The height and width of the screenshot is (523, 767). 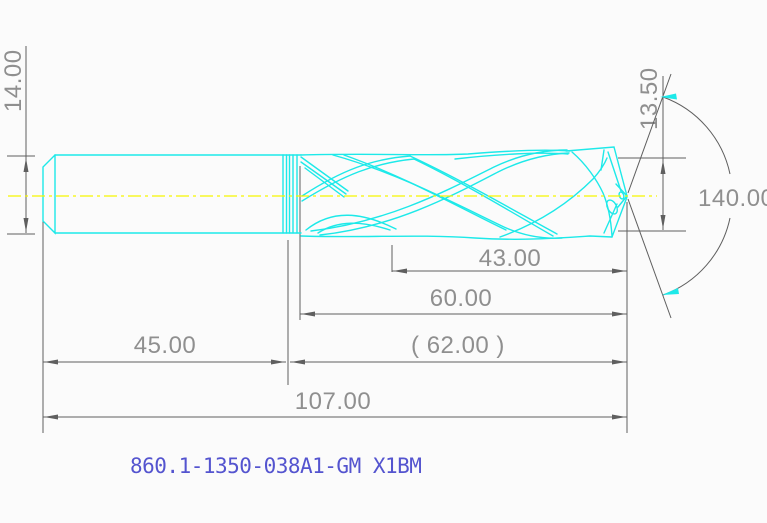 What do you see at coordinates (275, 466) in the screenshot?
I see `part-number: 860.1-1350-038A1-GM X1BM` at bounding box center [275, 466].